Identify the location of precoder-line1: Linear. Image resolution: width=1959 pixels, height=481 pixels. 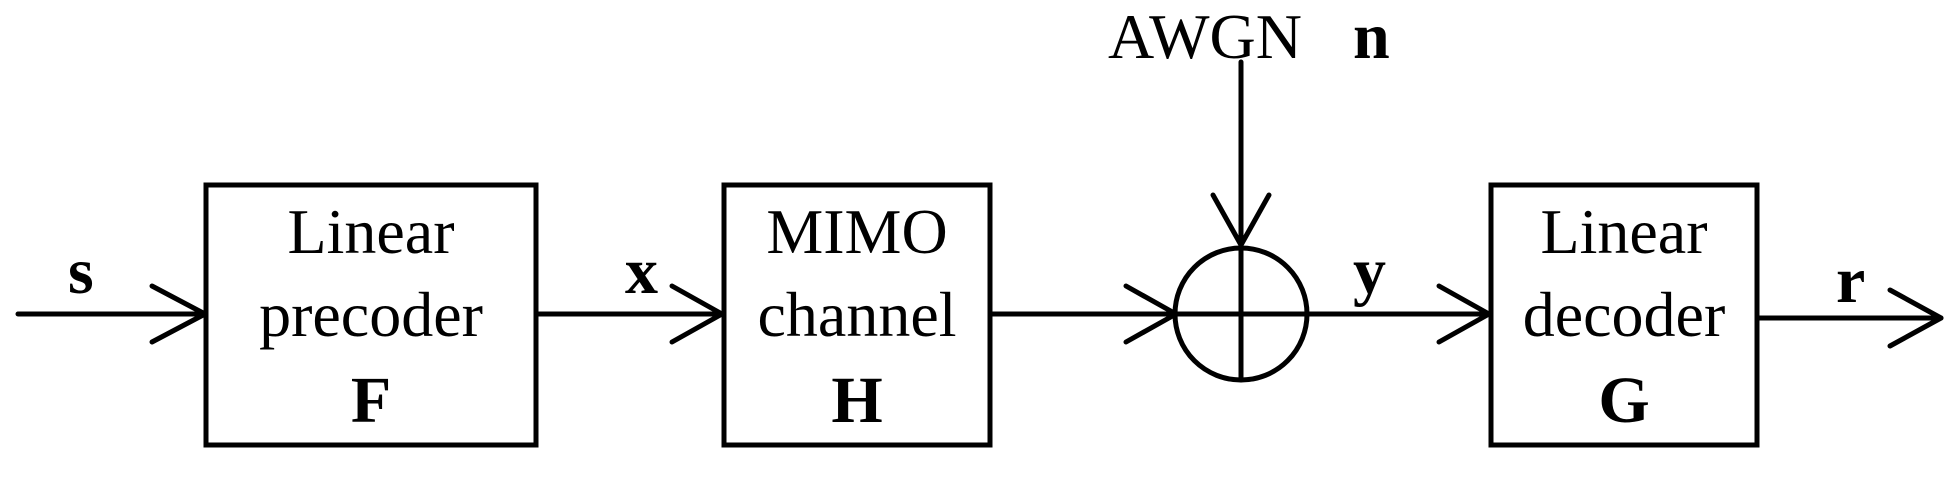
(371, 231).